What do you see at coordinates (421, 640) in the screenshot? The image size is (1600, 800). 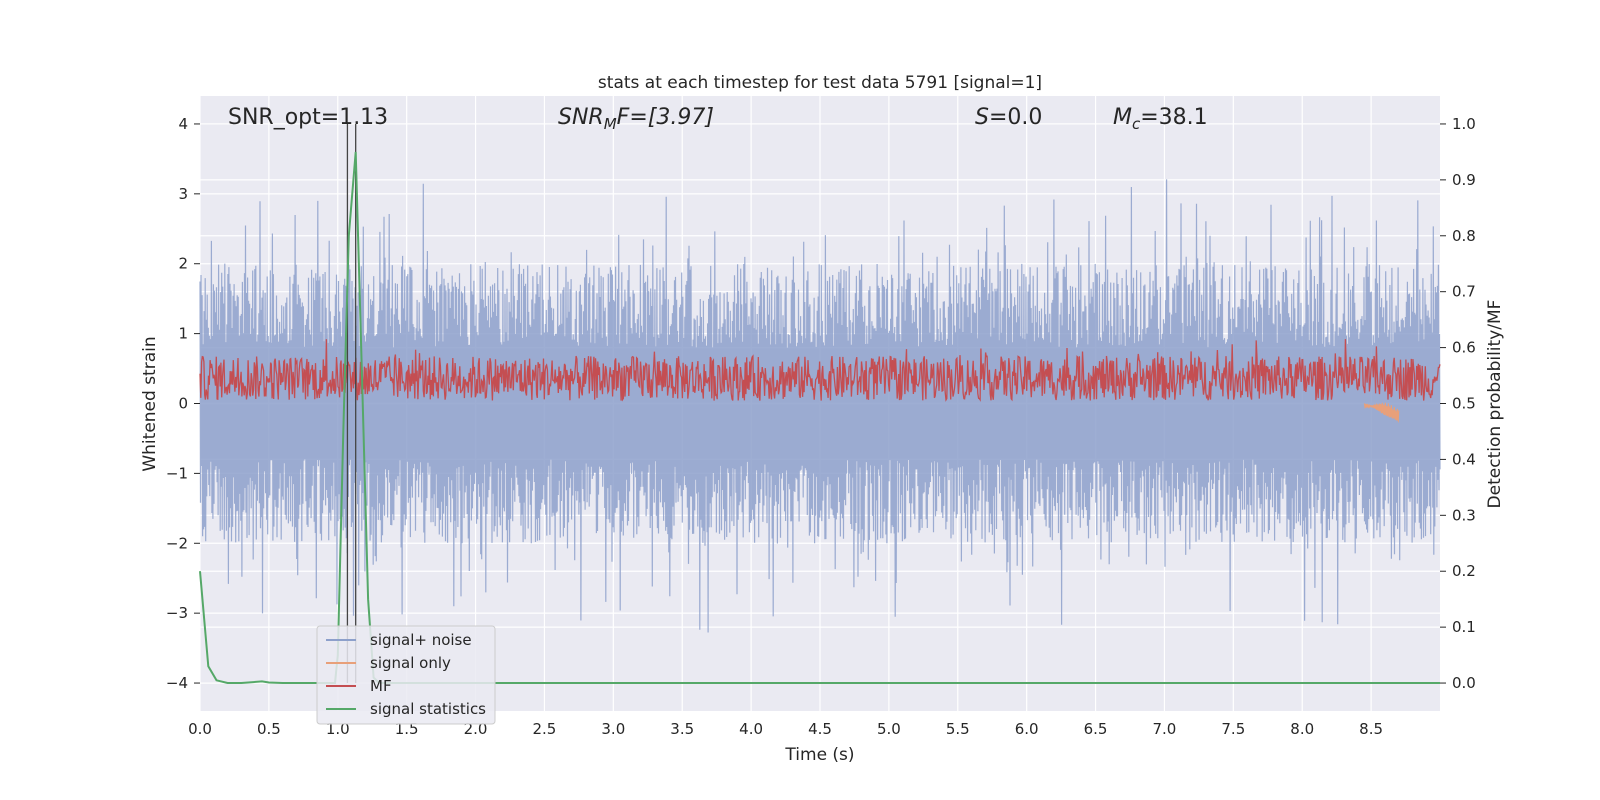 I see `legend-label-noise: signal+ noise` at bounding box center [421, 640].